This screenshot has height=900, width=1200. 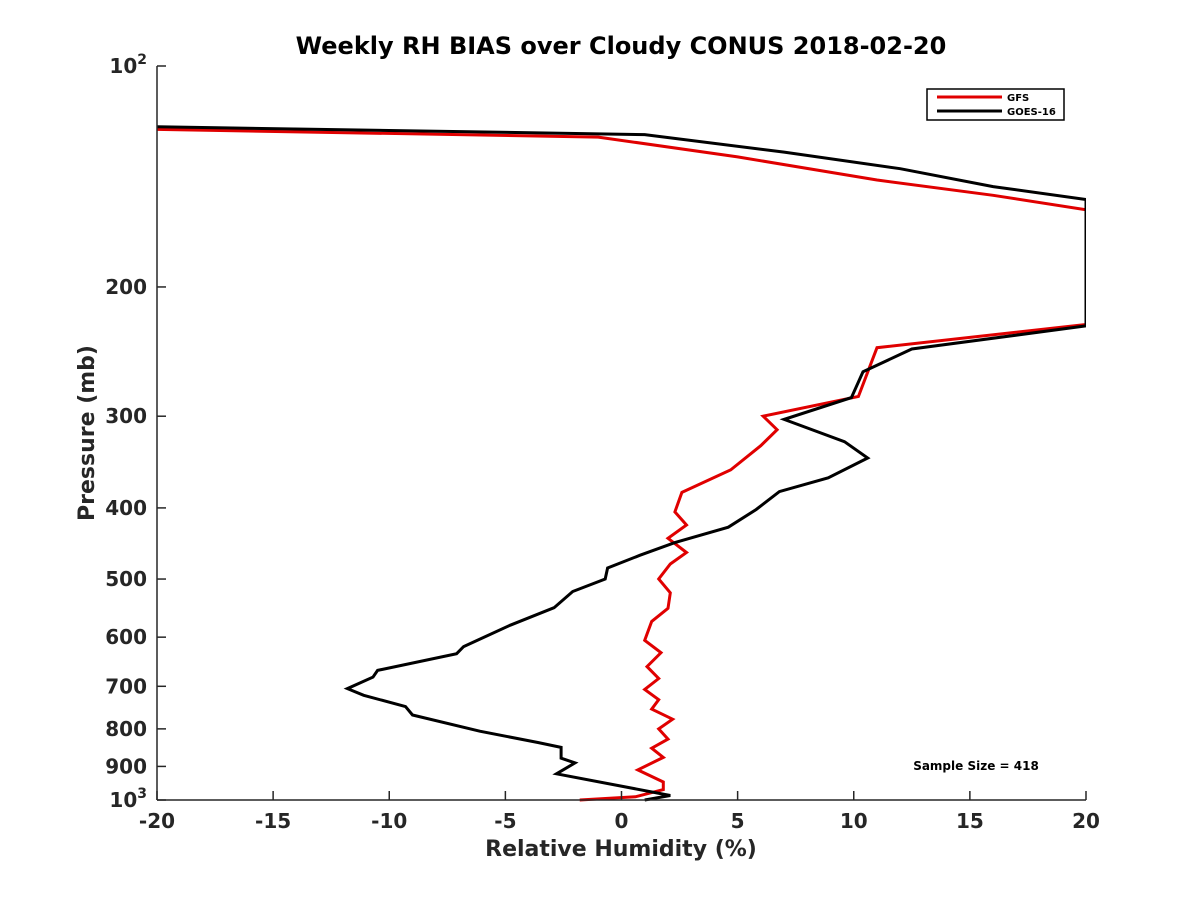 I want to click on y-tick-label: 10², so click(x=128, y=65).